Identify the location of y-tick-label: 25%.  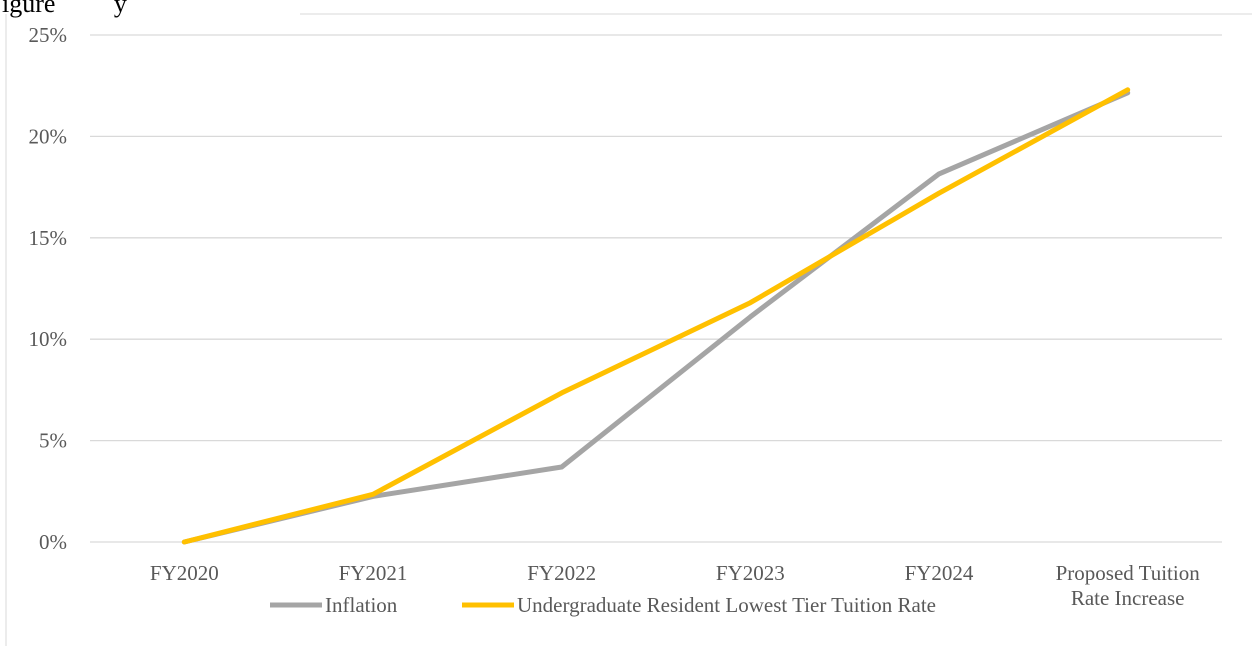
(48, 35).